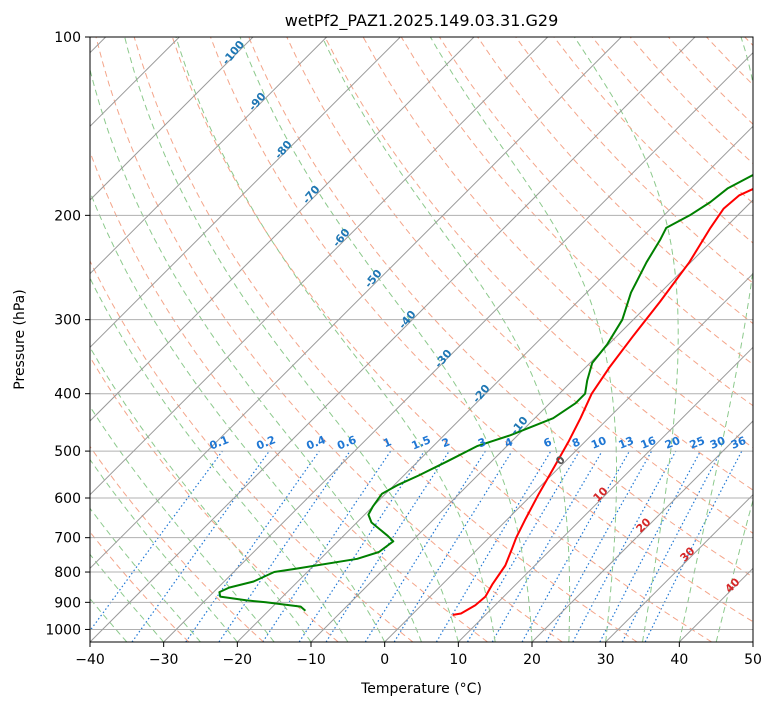  Describe the element at coordinates (482, 442) in the screenshot. I see `mixing-ratio-label: 3` at that location.